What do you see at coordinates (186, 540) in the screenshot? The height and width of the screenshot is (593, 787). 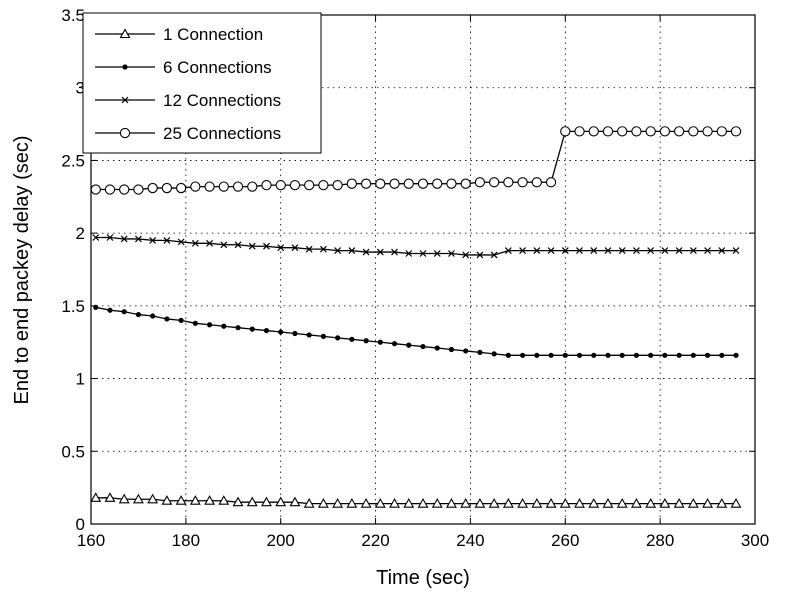 I see `x-tick-label: 180` at bounding box center [186, 540].